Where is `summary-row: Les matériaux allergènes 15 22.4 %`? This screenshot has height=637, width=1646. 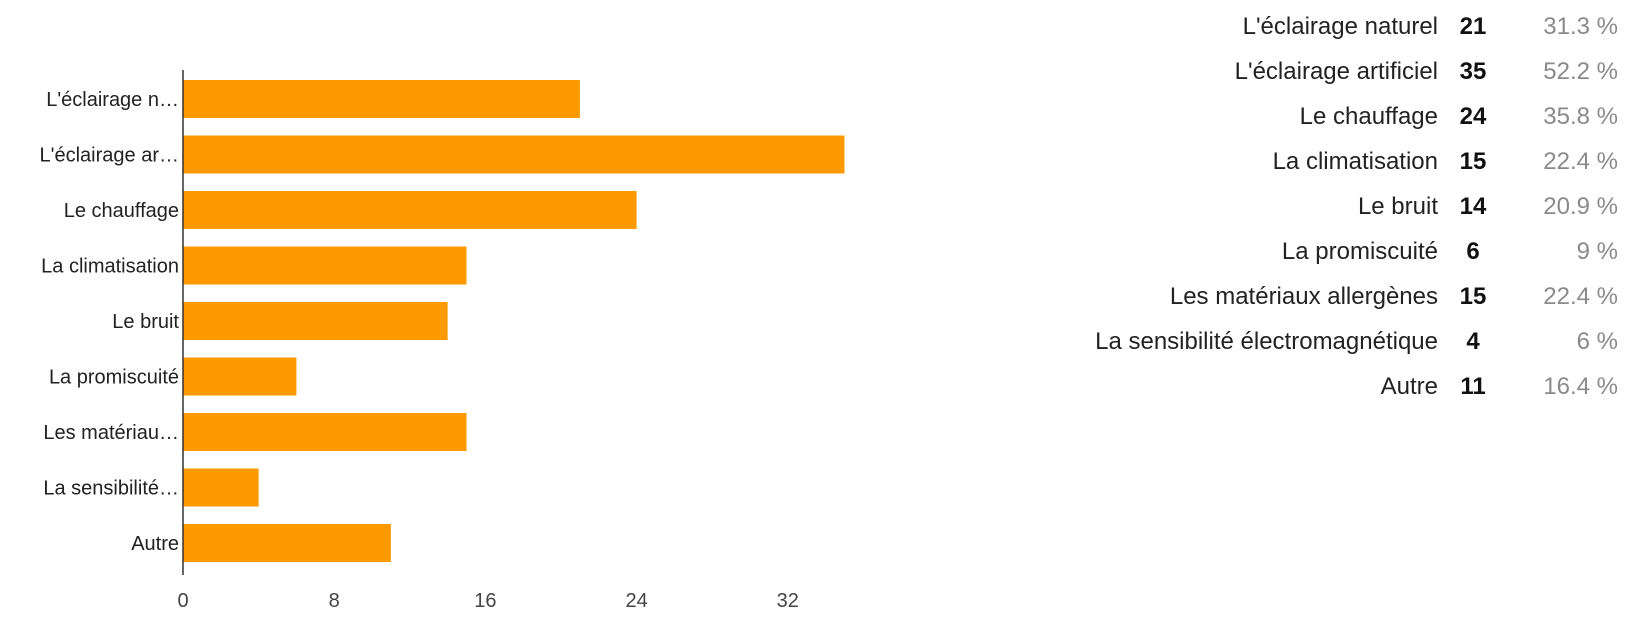 summary-row: Les matériaux allergènes 15 22.4 % is located at coordinates (1356, 296).